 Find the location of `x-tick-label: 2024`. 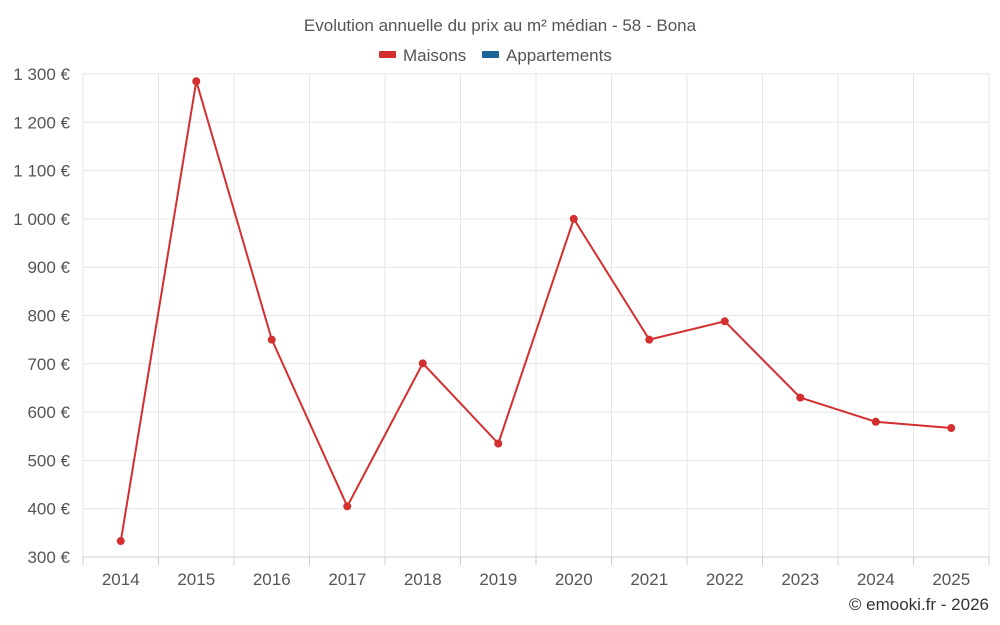

x-tick-label: 2024 is located at coordinates (876, 579).